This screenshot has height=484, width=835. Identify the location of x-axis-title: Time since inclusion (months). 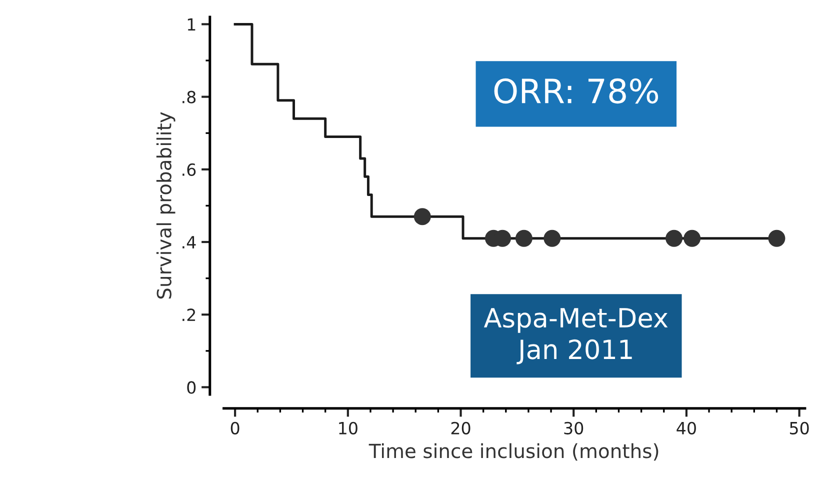
(513, 452).